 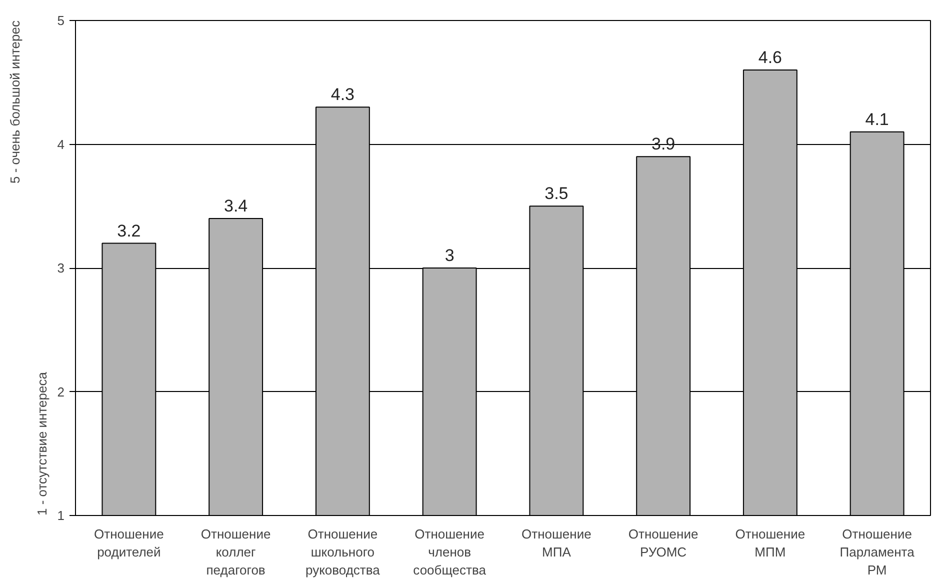 I want to click on data-label: 4.3, so click(x=342, y=94).